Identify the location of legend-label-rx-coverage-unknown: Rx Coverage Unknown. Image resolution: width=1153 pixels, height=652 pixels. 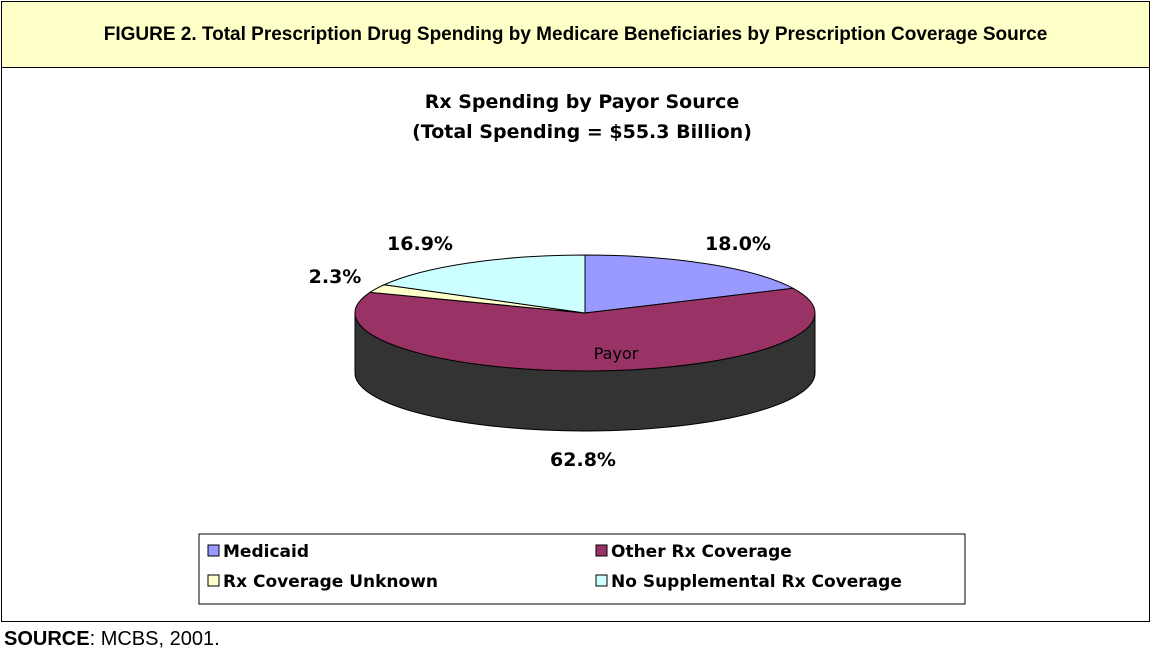
(330, 582).